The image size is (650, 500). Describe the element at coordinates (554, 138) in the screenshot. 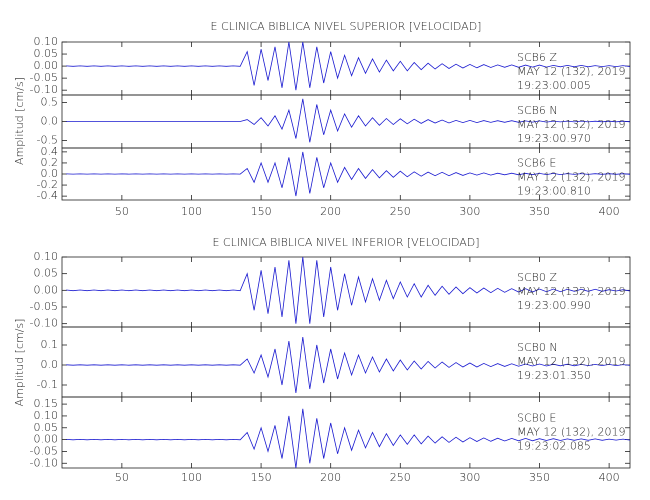

I see `time-label: 19:23:00.970` at that location.